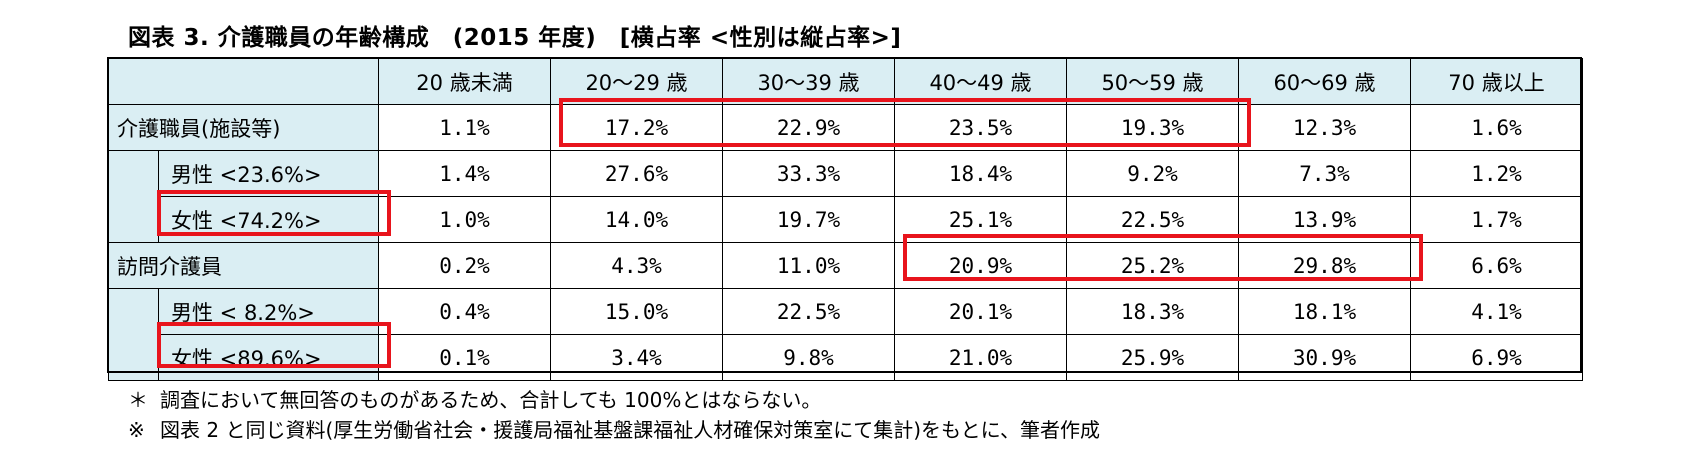  What do you see at coordinates (1152, 173) in the screenshot?
I see `table-cell: 9.2%` at bounding box center [1152, 173].